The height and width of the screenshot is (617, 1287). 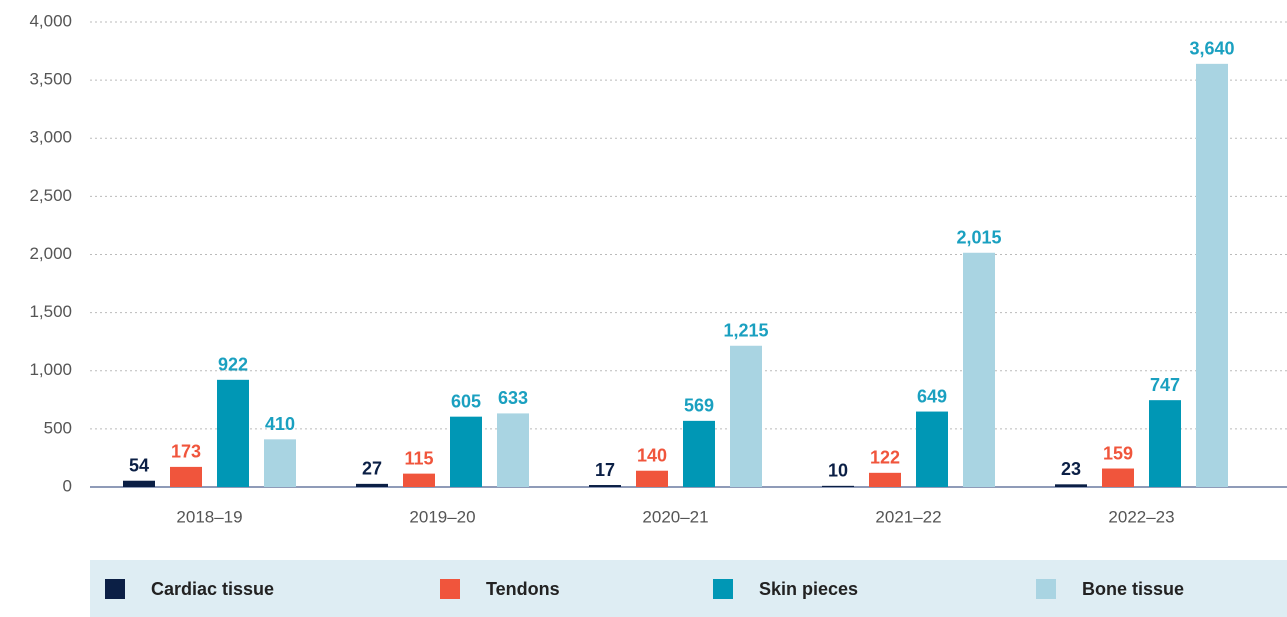 I want to click on legend-label: Cardiac tissue, so click(x=212, y=589).